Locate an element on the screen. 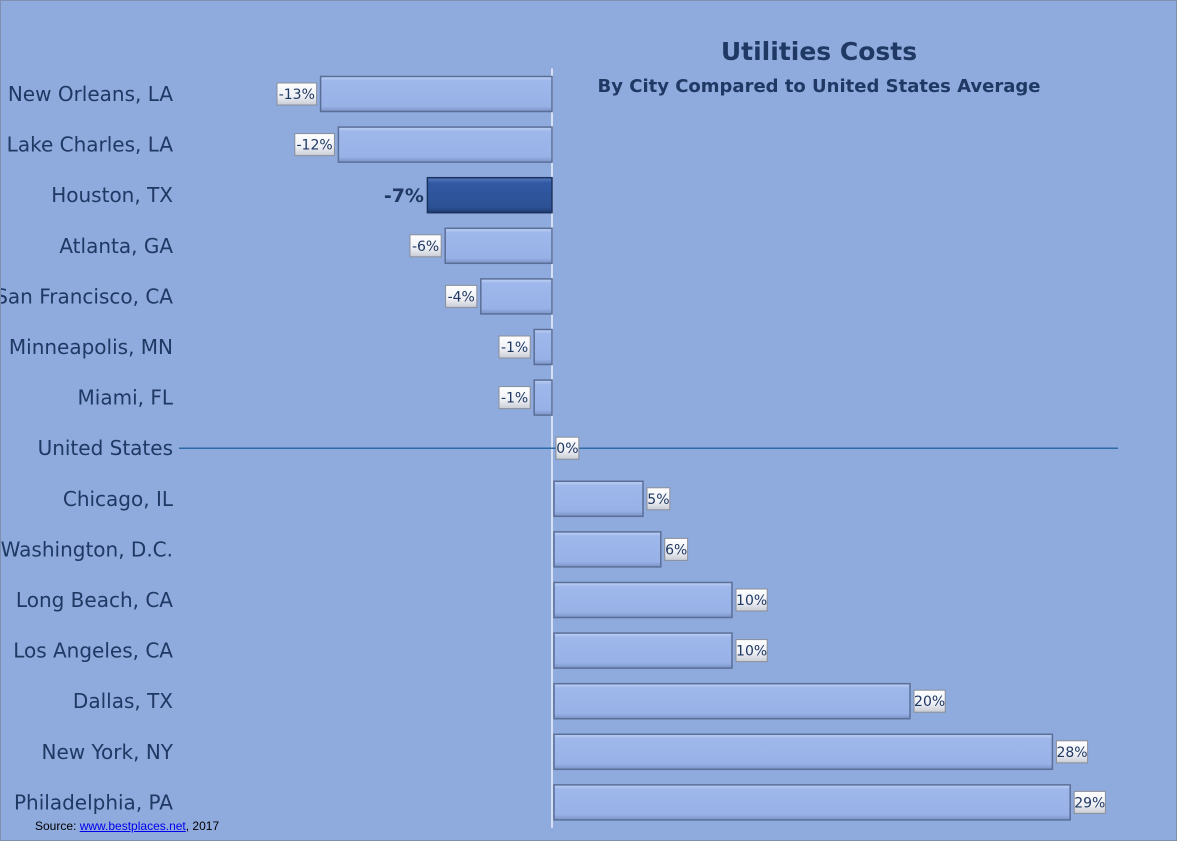 This screenshot has height=841, width=1177. category-label: Miami, FL is located at coordinates (126, 398).